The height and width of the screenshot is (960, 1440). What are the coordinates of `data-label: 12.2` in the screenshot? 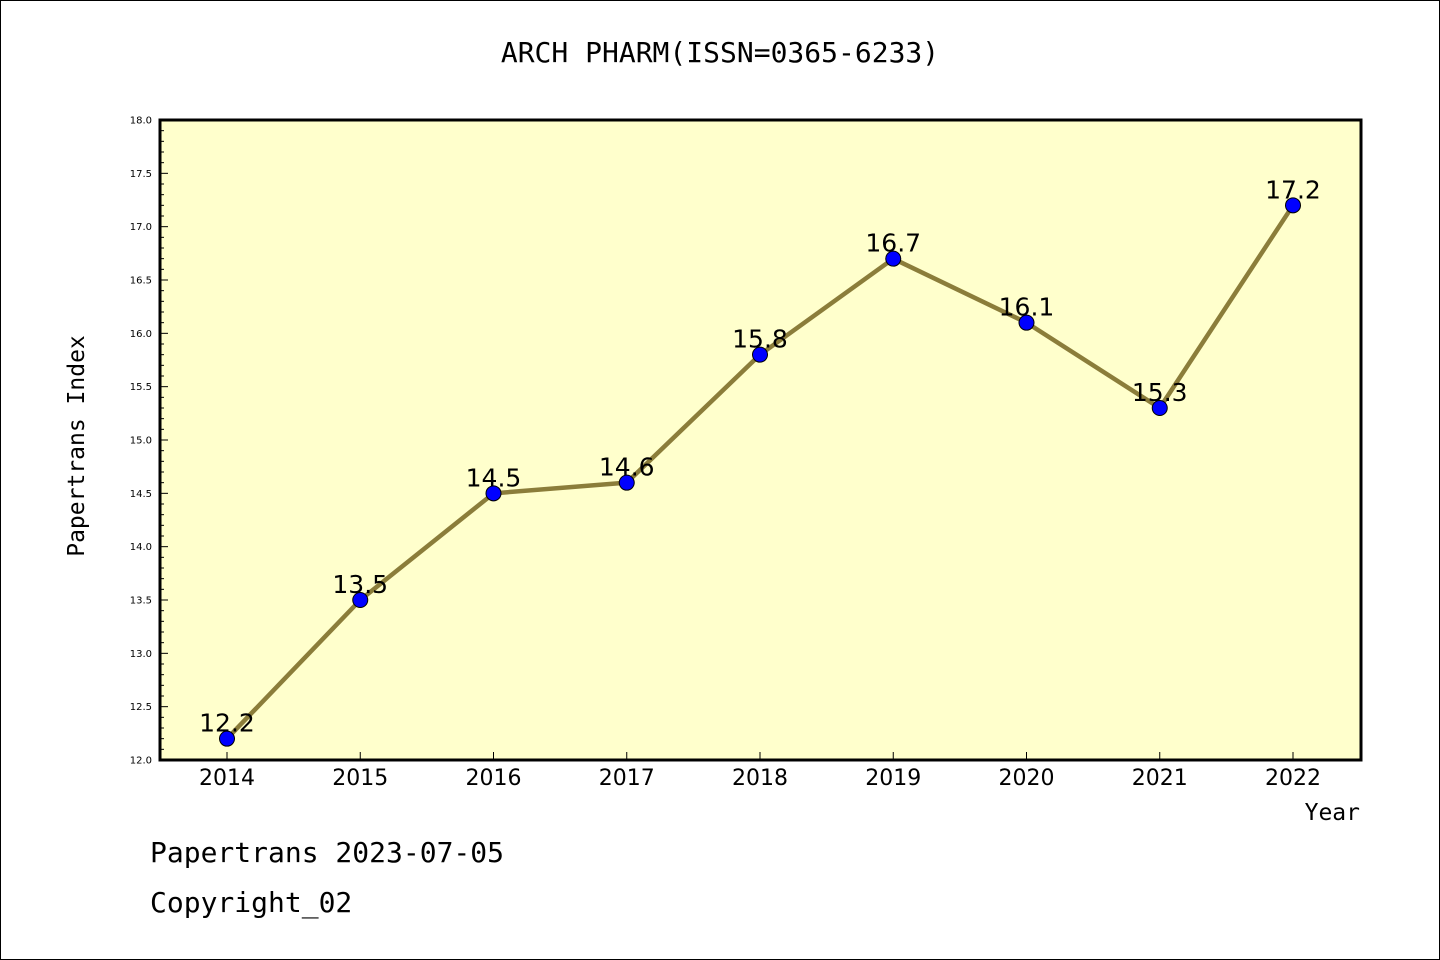 It's located at (227, 723).